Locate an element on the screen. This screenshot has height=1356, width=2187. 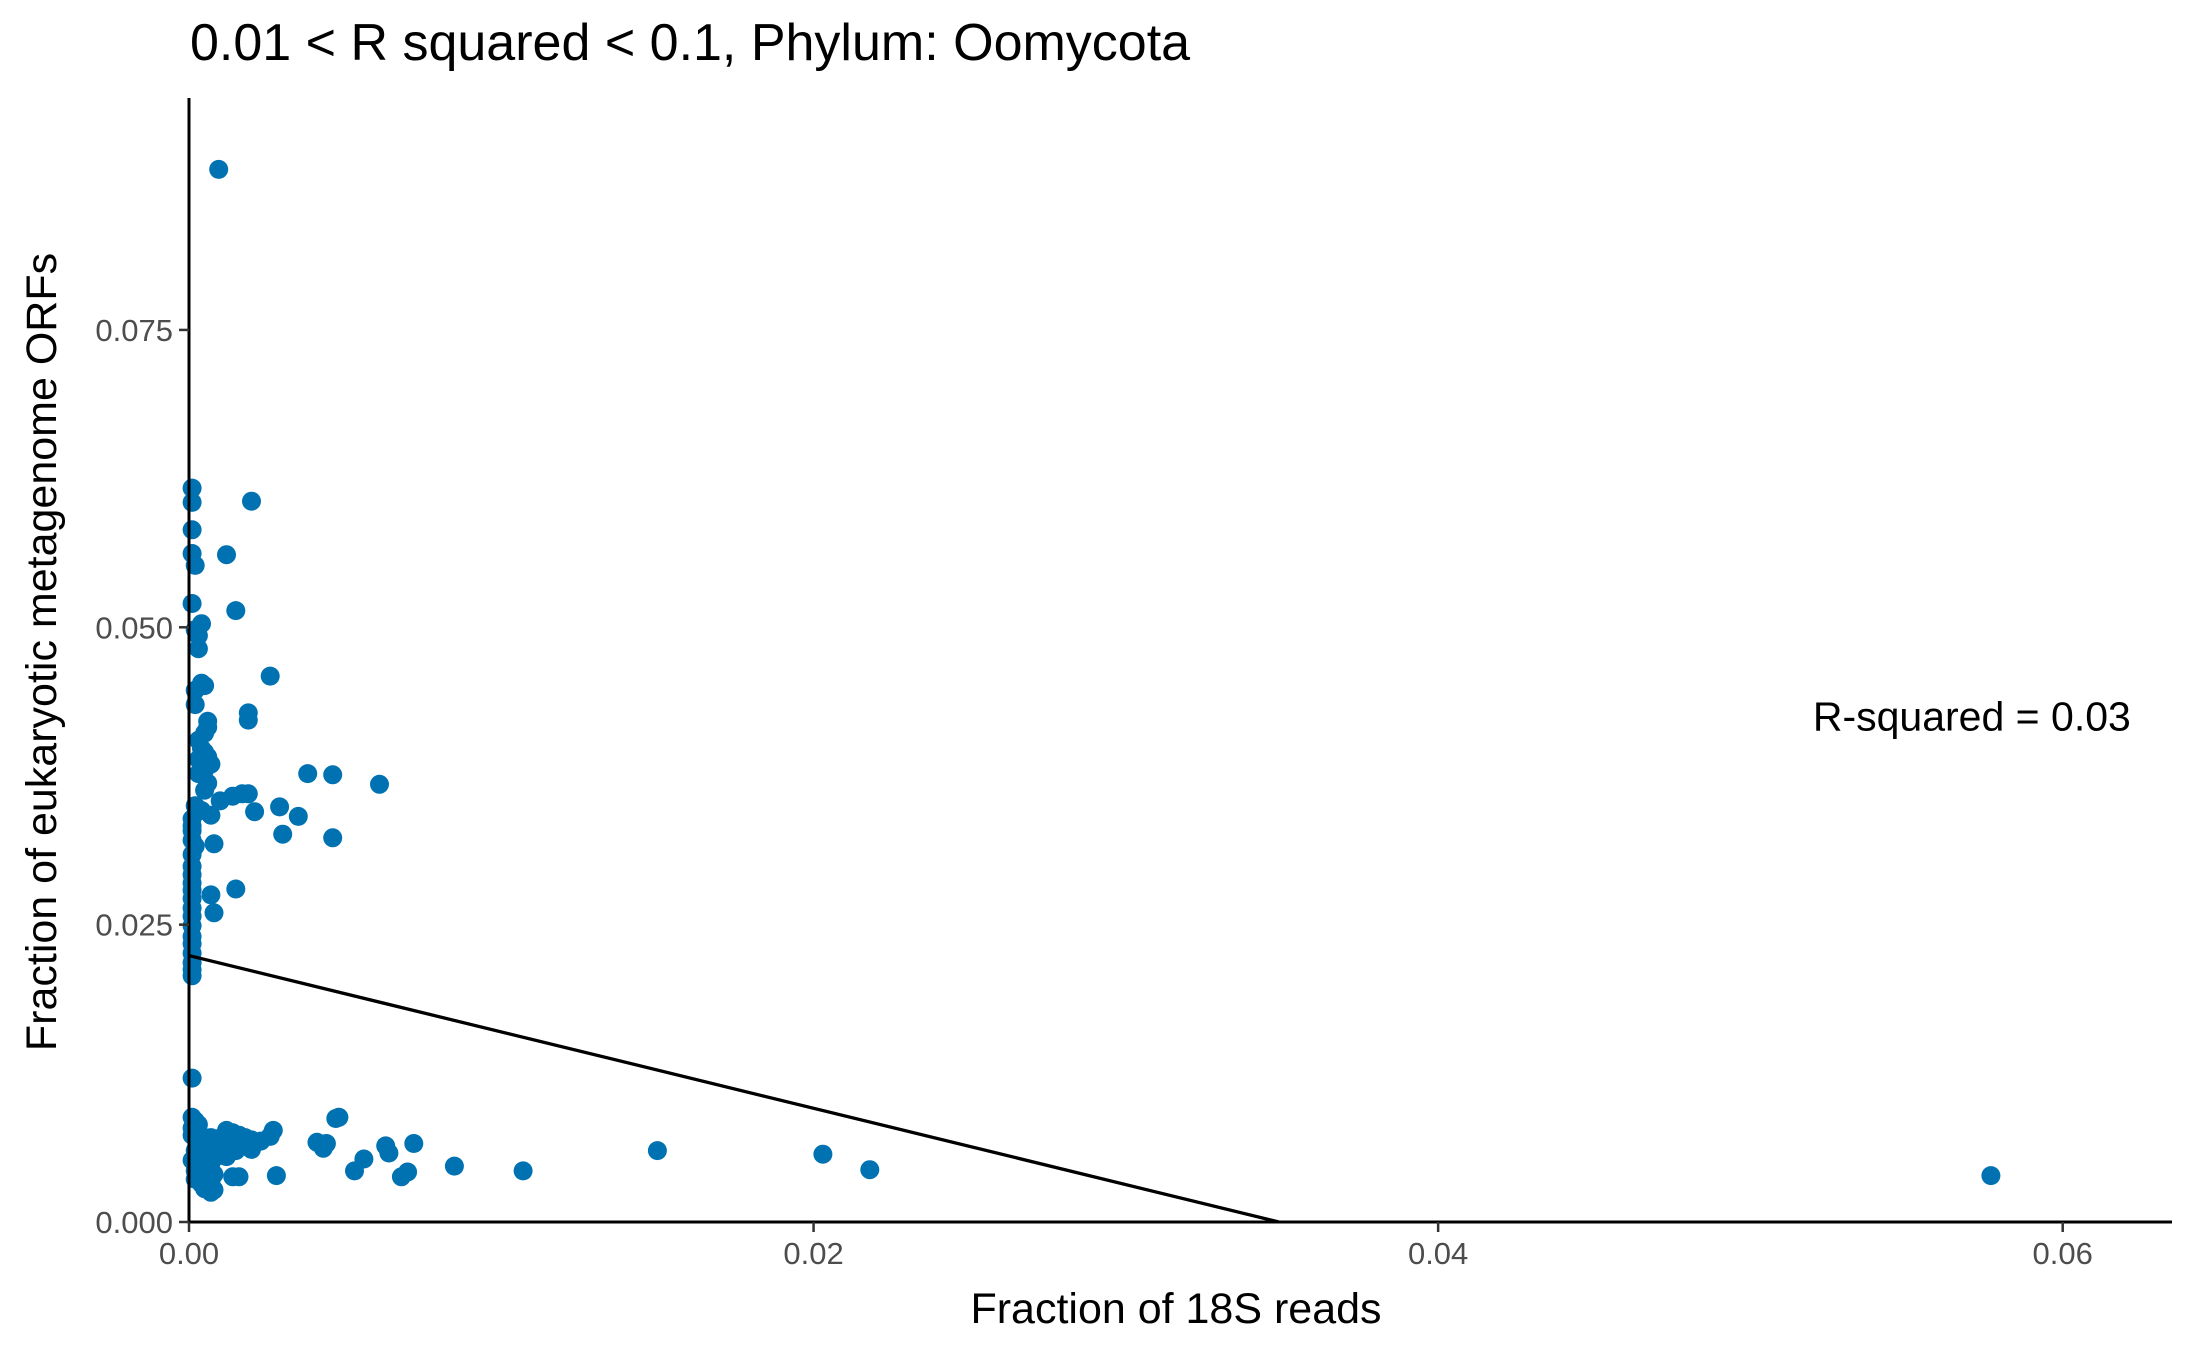
r-squared-annotation: R-squared = 0.03 is located at coordinates (1972, 716).